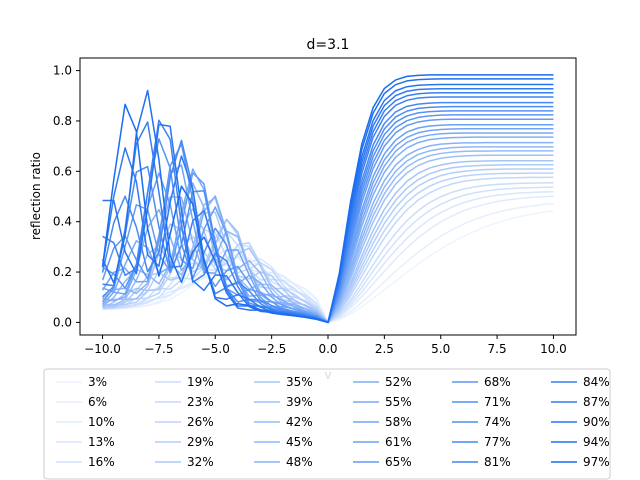  I want to click on legend-label: 77%, so click(497, 442).